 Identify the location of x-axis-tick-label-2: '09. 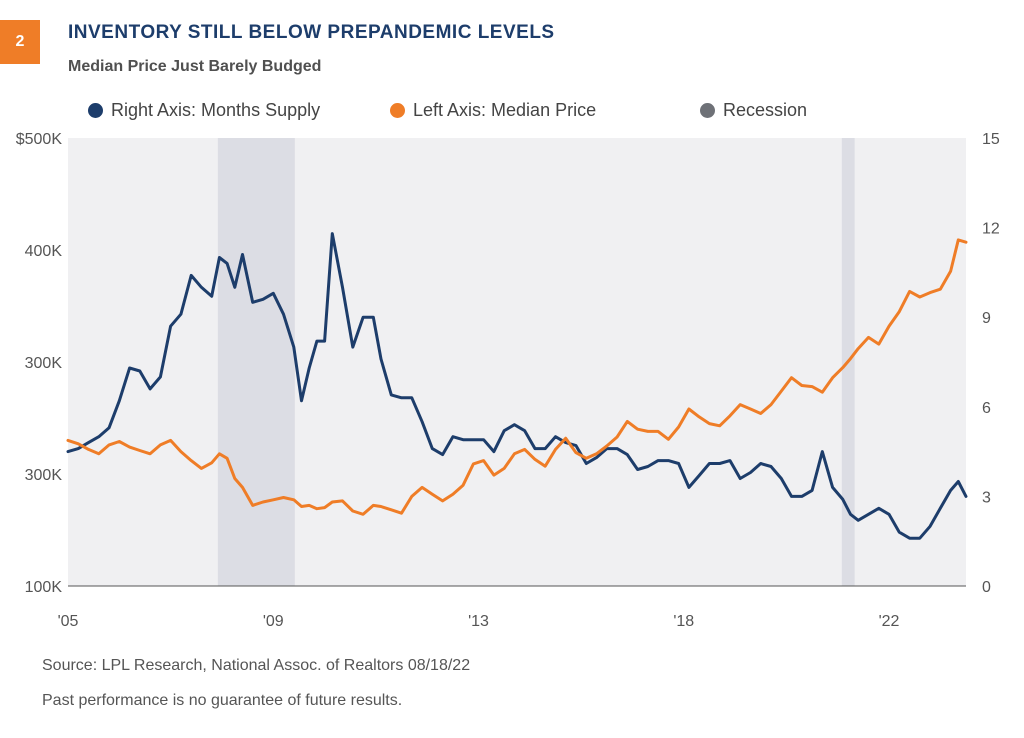
(273, 621).